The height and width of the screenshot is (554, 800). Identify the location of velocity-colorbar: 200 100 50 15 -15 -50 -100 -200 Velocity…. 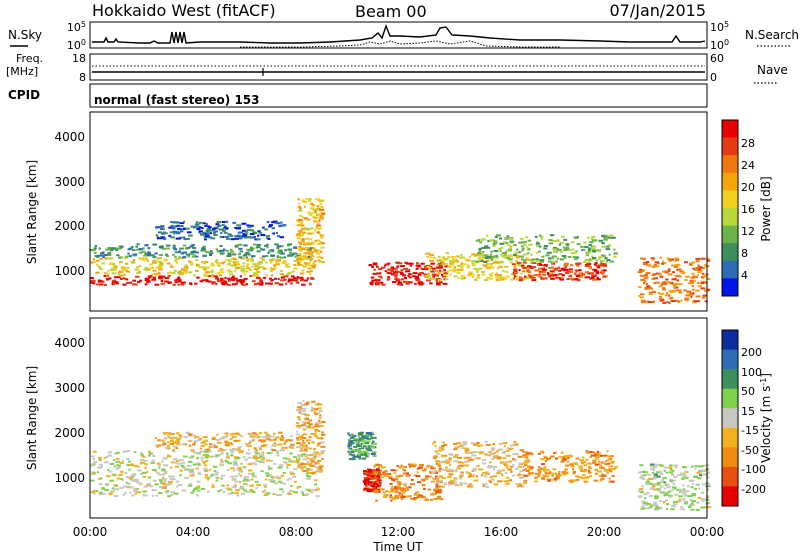
(747, 418).